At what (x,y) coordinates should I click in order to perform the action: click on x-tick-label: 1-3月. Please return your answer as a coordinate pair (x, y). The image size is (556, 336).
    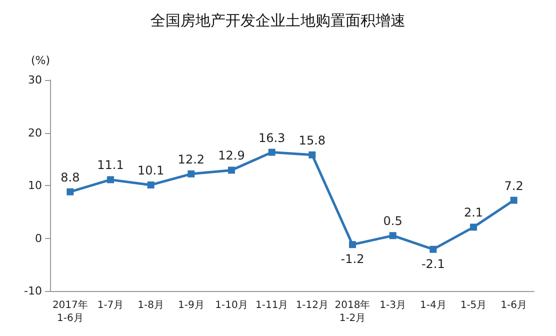
    Looking at the image, I should click on (393, 305).